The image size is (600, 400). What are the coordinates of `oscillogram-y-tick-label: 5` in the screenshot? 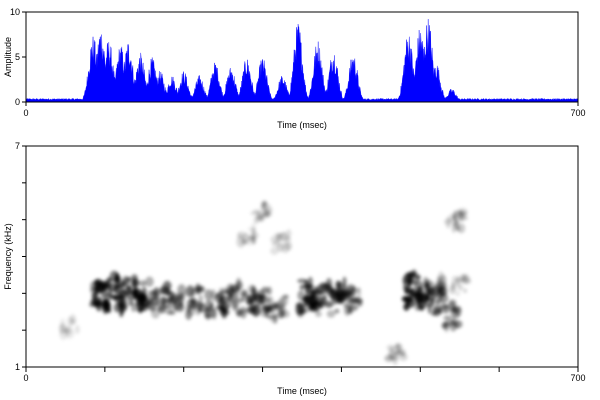 It's located at (17, 57).